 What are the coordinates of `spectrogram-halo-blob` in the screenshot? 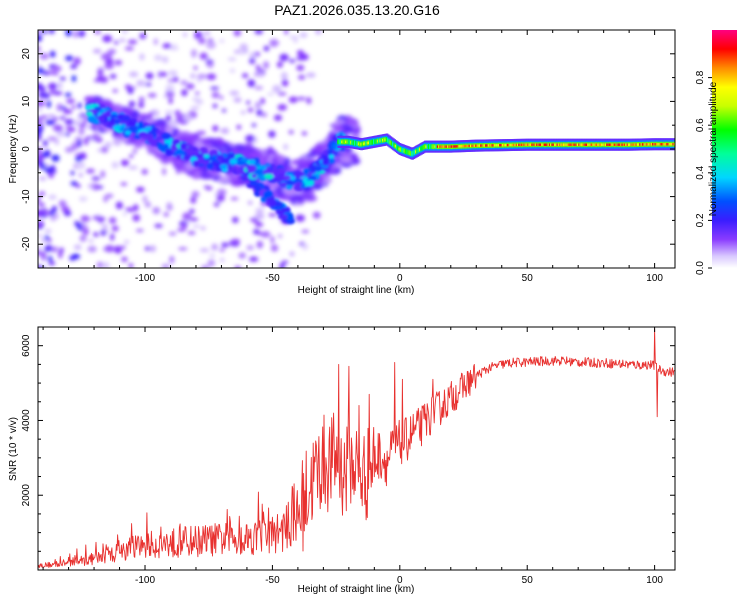 It's located at (226, 178).